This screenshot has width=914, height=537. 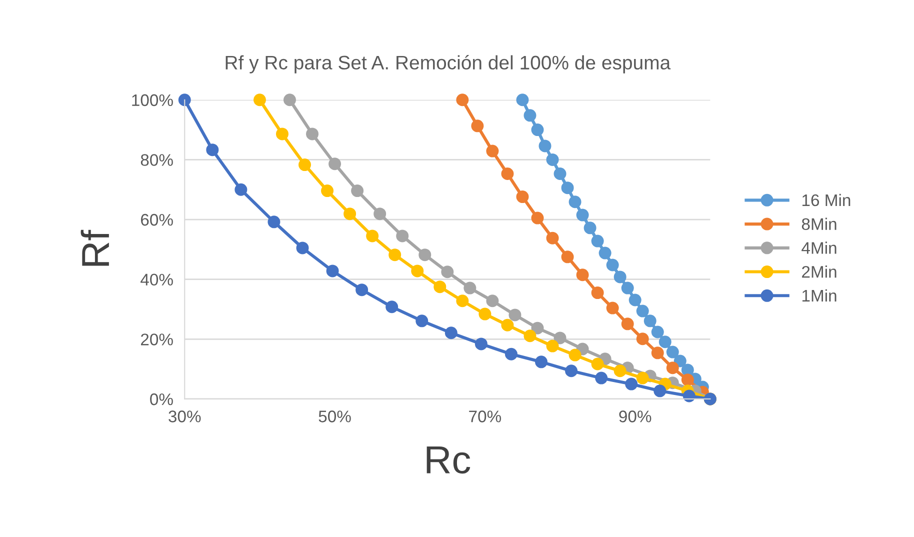 What do you see at coordinates (157, 220) in the screenshot?
I see `y-tick-label: 60%` at bounding box center [157, 220].